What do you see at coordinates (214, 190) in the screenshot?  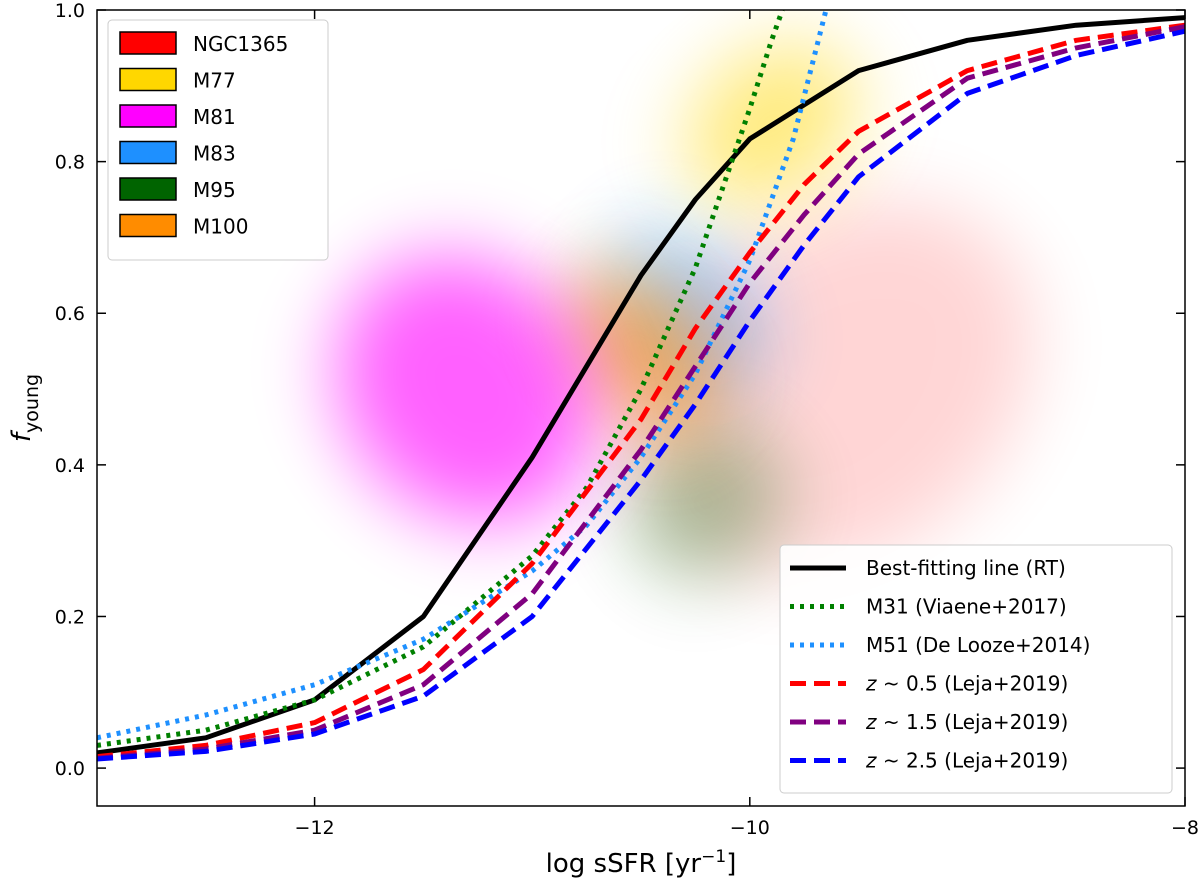 I see `legend-label-m95: M95` at bounding box center [214, 190].